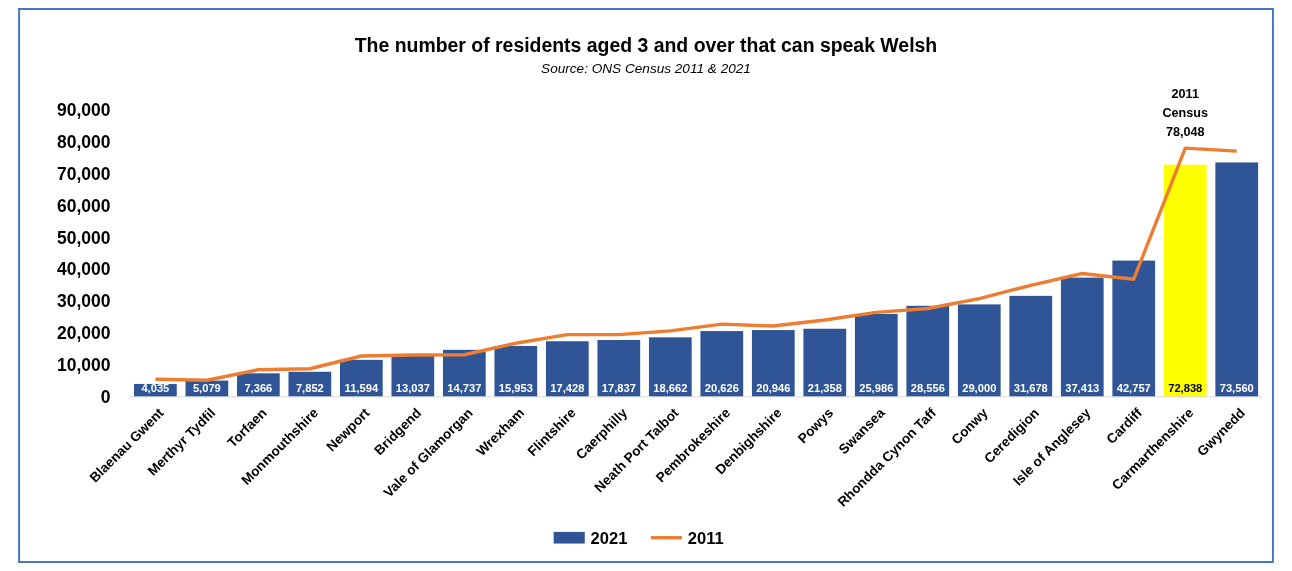 The image size is (1292, 571). What do you see at coordinates (83, 333) in the screenshot?
I see `y-tick-label: 20,000` at bounding box center [83, 333].